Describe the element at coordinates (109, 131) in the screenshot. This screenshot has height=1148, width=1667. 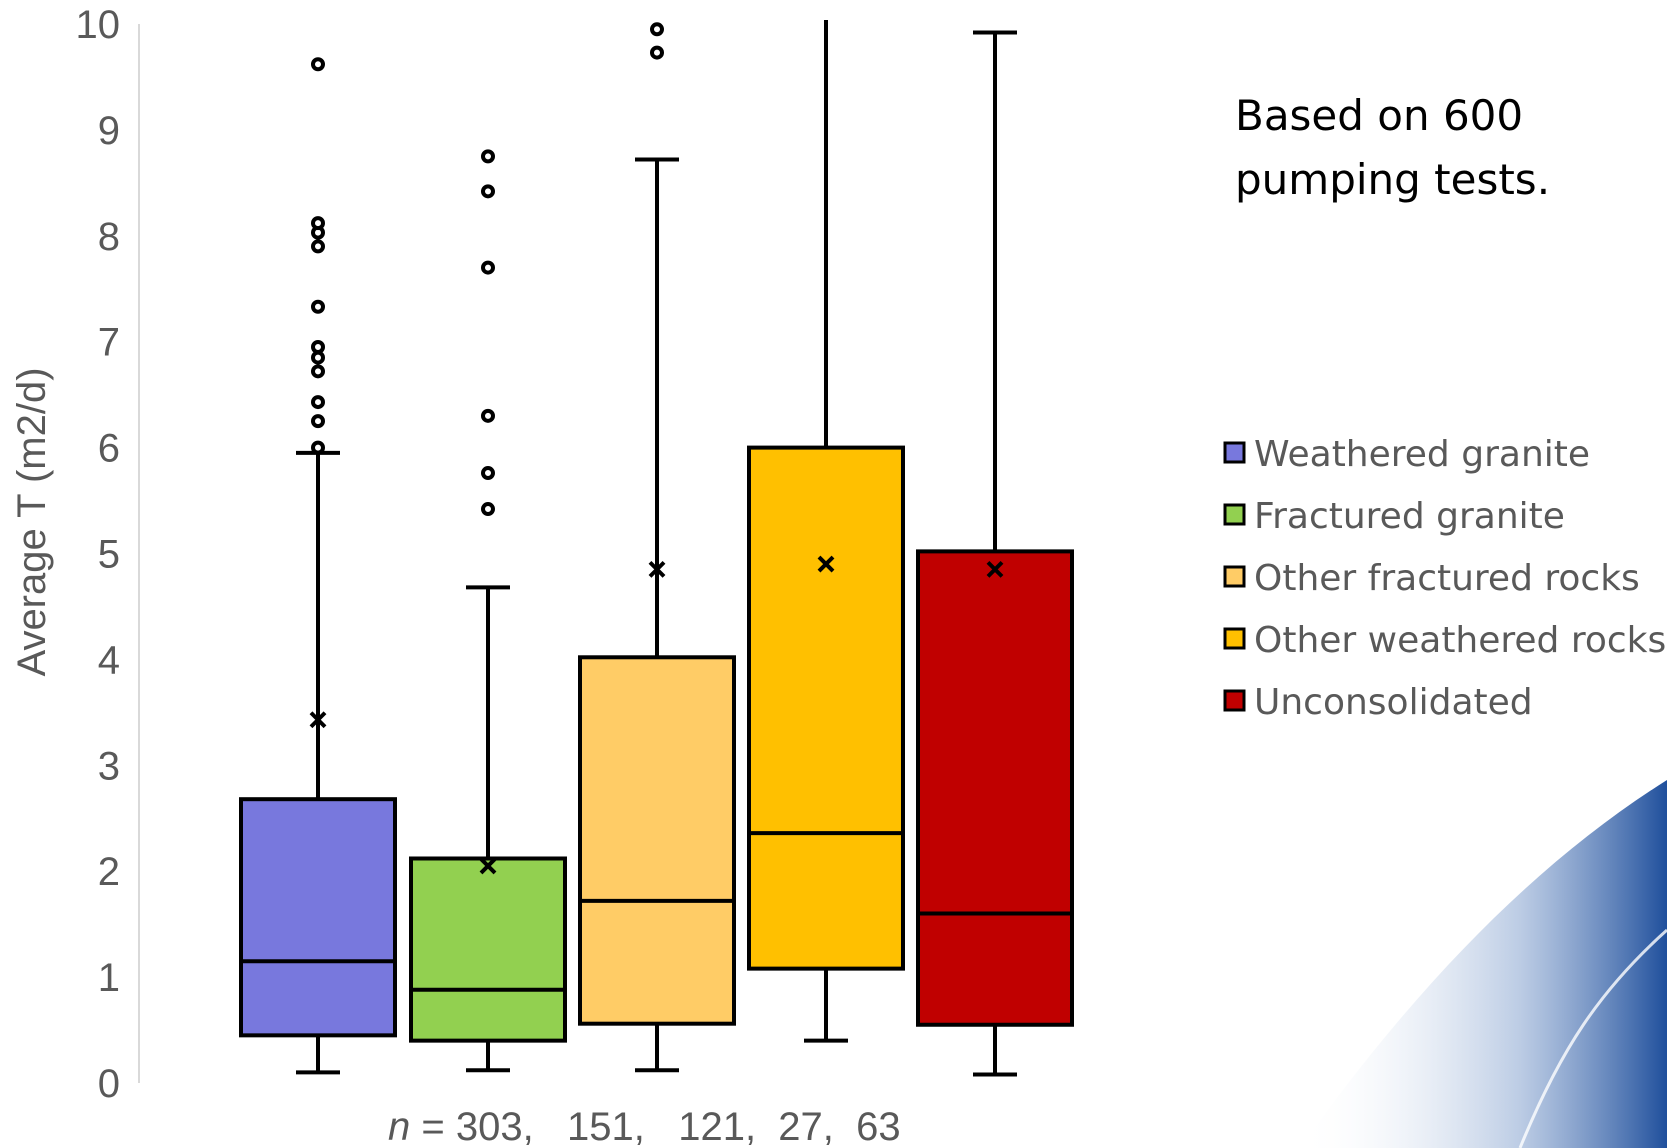
I see `y-tick-label: 9` at that location.